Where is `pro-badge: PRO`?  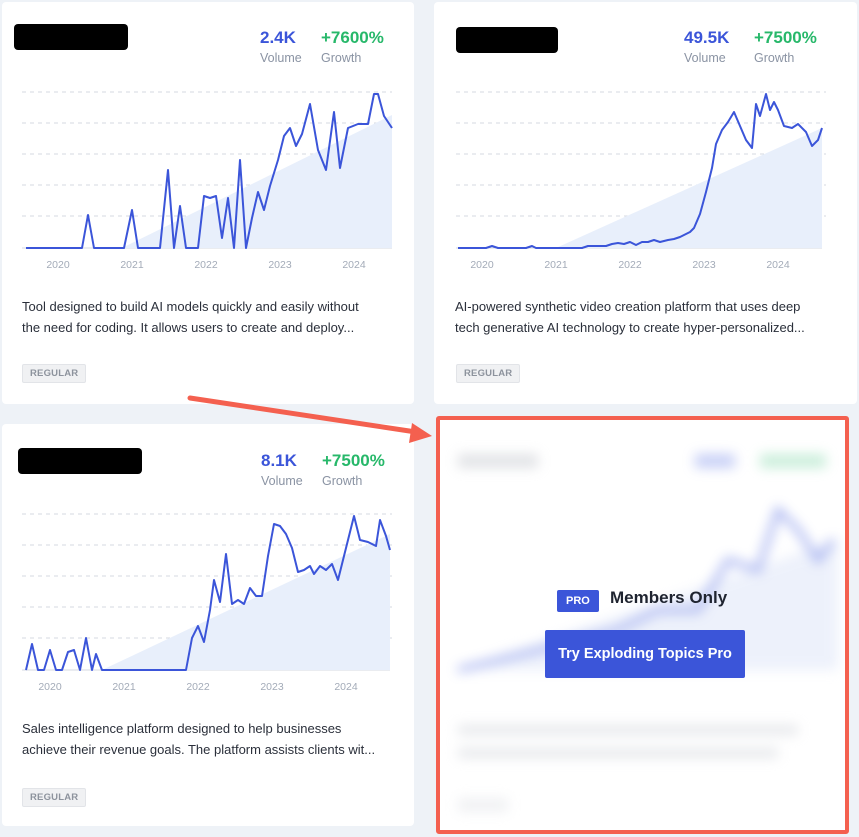 pro-badge: PRO is located at coordinates (578, 601).